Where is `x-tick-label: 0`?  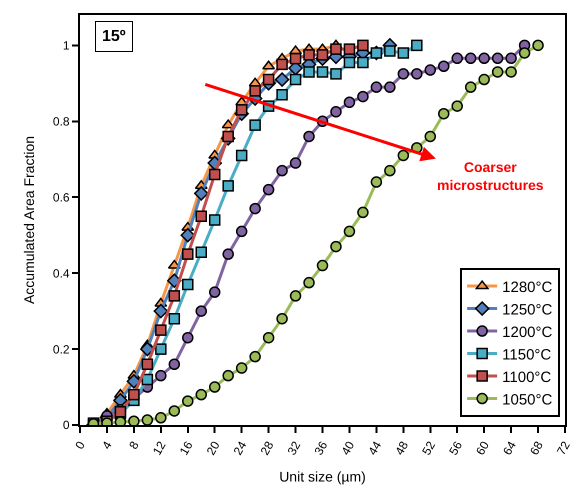
x-tick-label: 0 is located at coordinates (80, 445).